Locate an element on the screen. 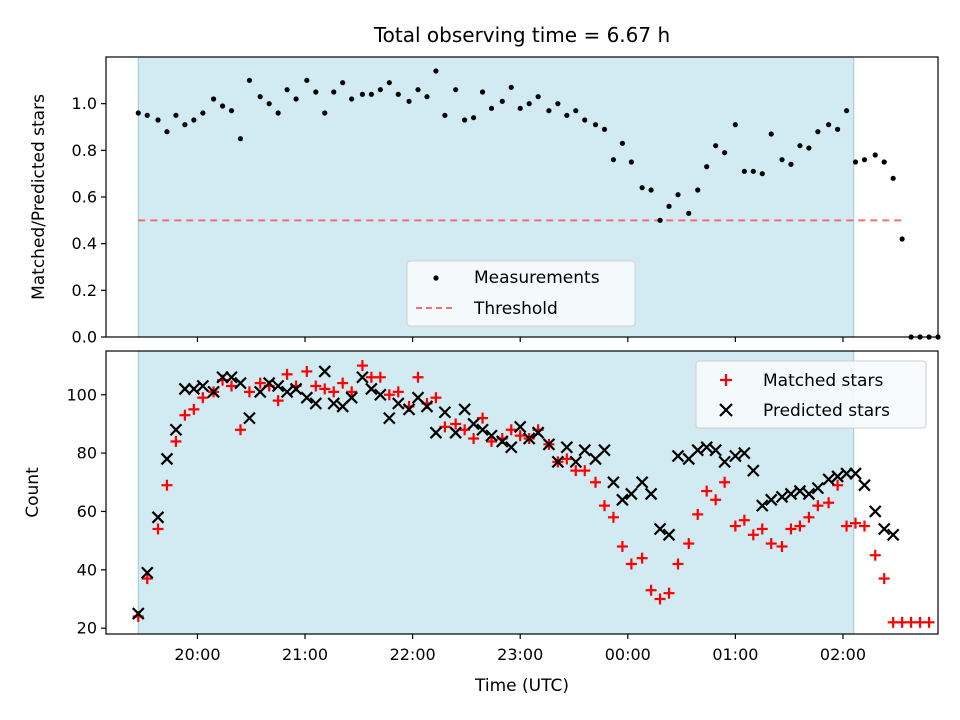 The image size is (960, 720). x-axis-label: Time (UTC) is located at coordinates (521, 686).